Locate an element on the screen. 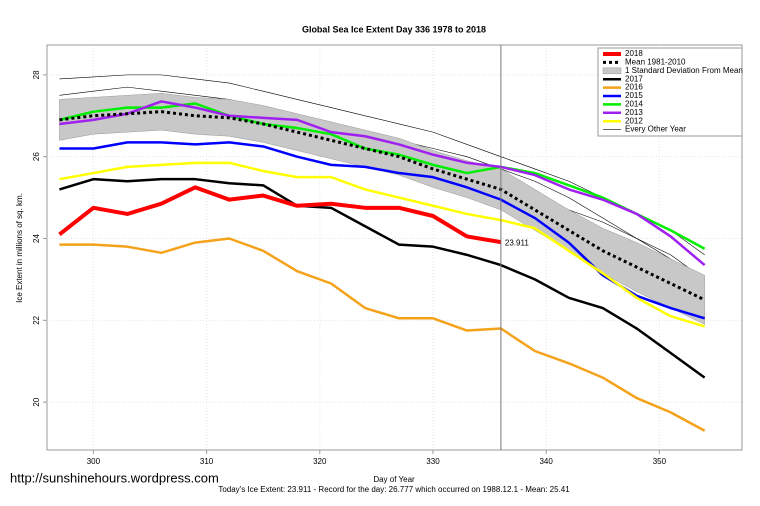 The width and height of the screenshot is (760, 506). legend-label: 2015 is located at coordinates (634, 95).